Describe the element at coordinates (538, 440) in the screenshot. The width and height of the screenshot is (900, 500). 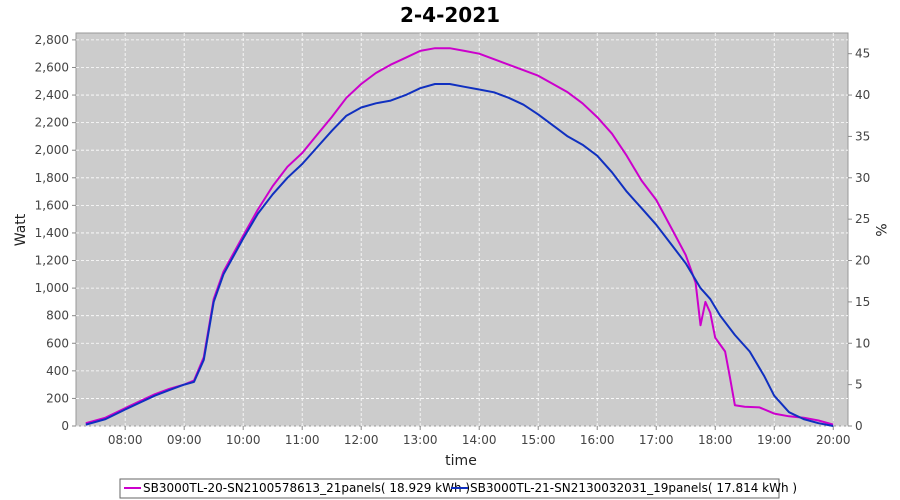
I see `x-tick-label: 15:00` at that location.